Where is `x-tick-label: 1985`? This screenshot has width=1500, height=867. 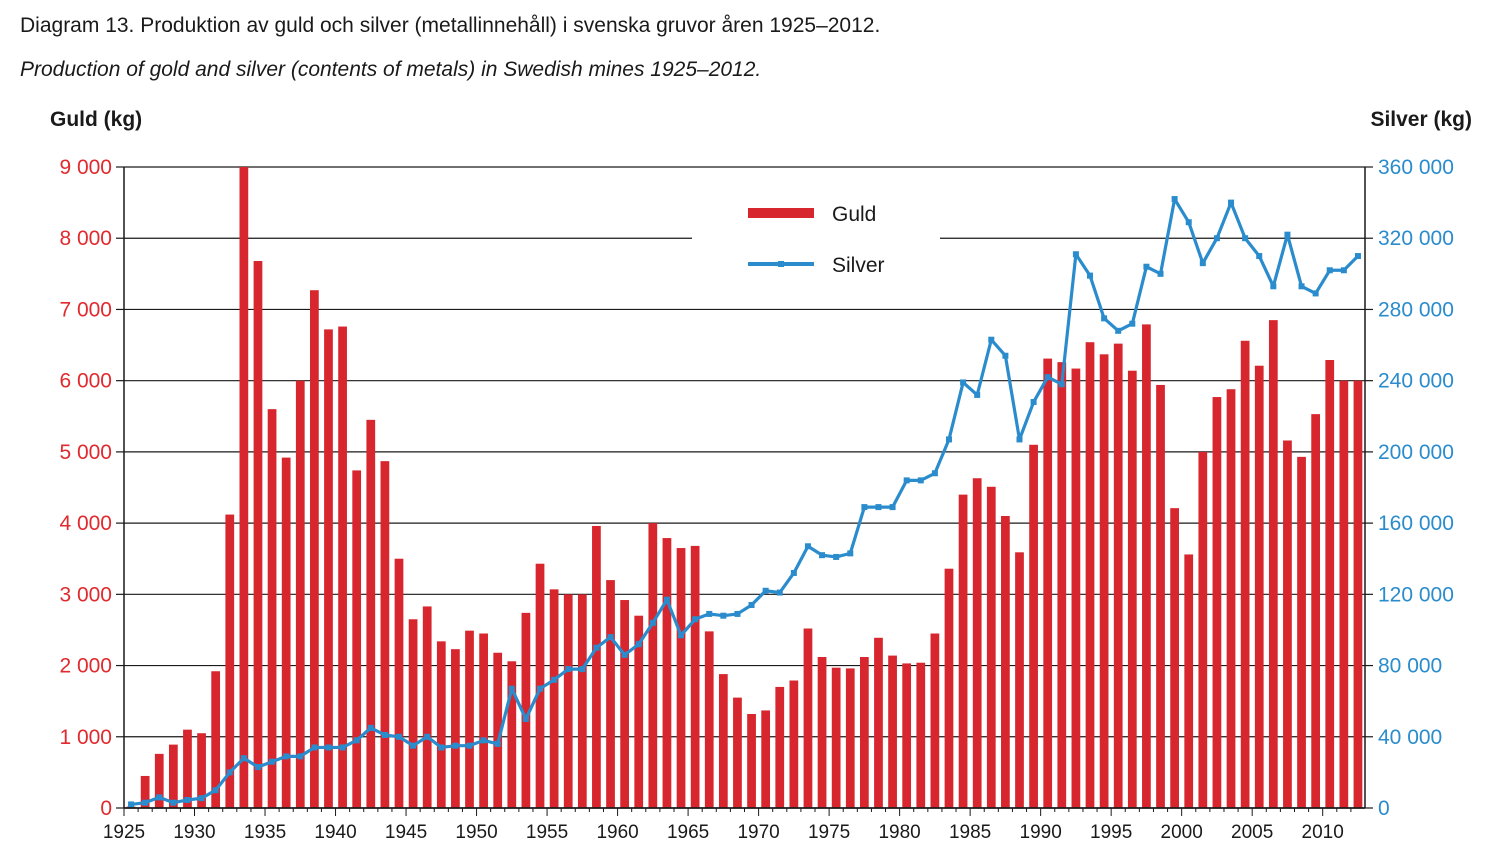
x-tick-label: 1985 is located at coordinates (970, 832).